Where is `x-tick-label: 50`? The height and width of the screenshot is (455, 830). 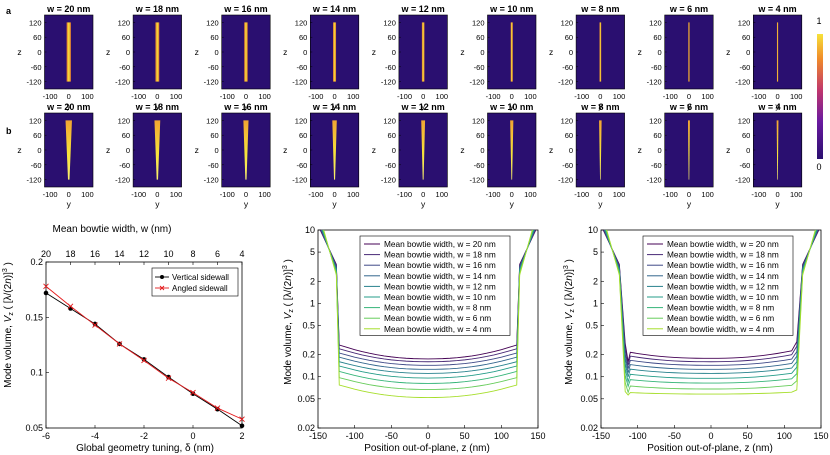
x-tick-label: 50 is located at coordinates (465, 436).